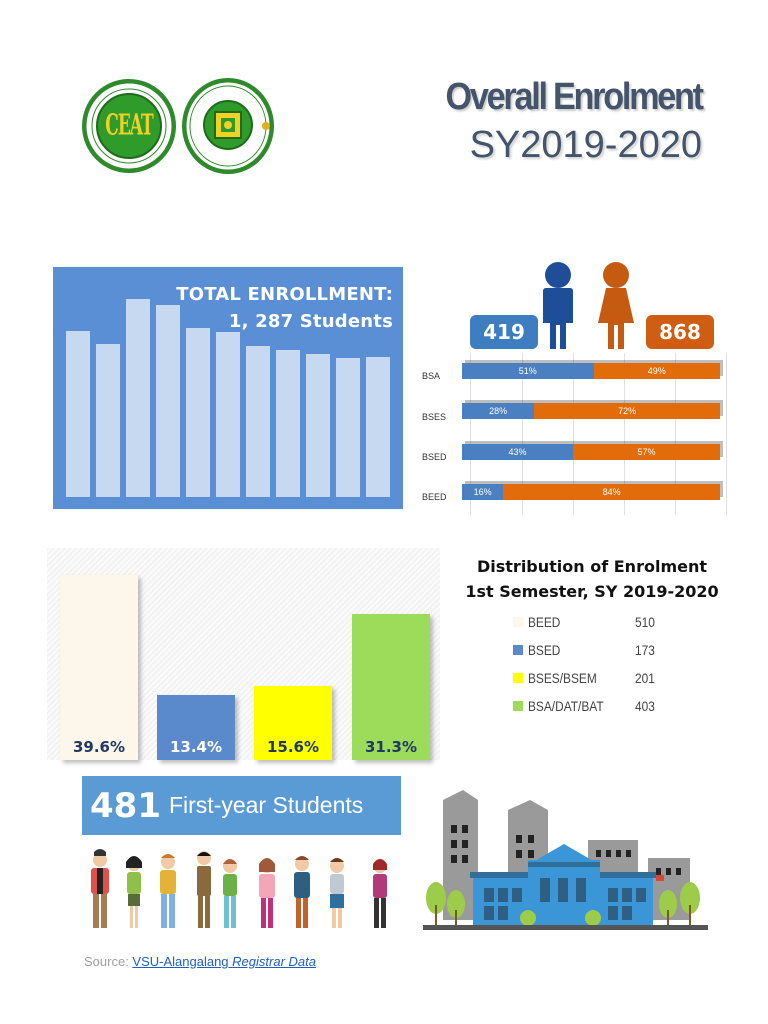 Image resolution: width=768 pixels, height=1024 pixels. I want to click on female-count-badge: 868, so click(680, 332).